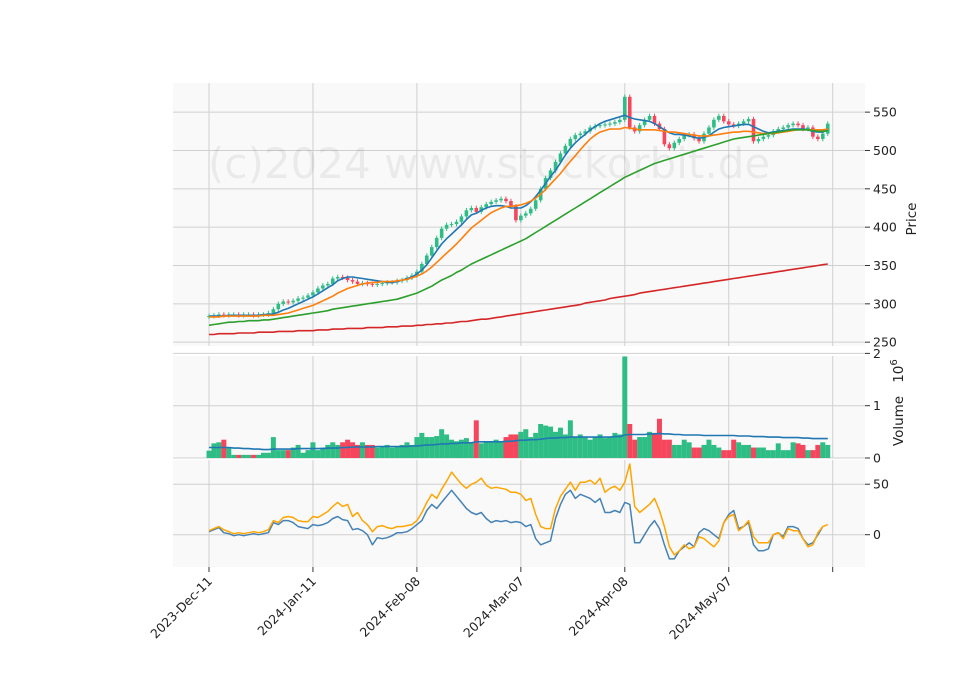 This screenshot has width=960, height=690. What do you see at coordinates (885, 265) in the screenshot?
I see `price-tick-label: 350` at bounding box center [885, 265].